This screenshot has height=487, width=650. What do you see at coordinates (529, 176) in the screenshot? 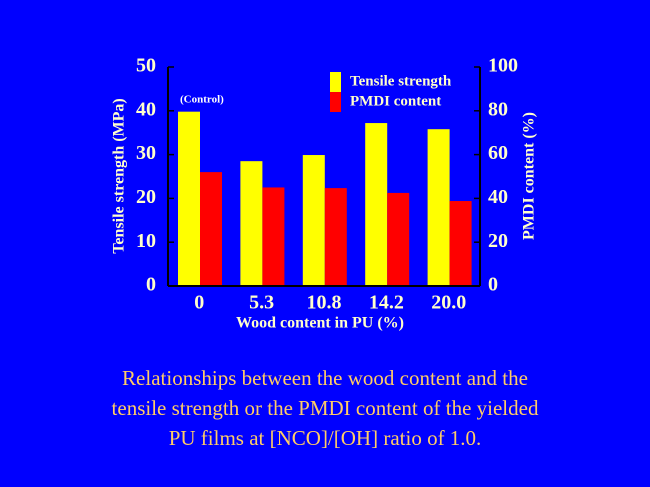
I see `y2-axis-title: PMDI content (%)` at bounding box center [529, 176].